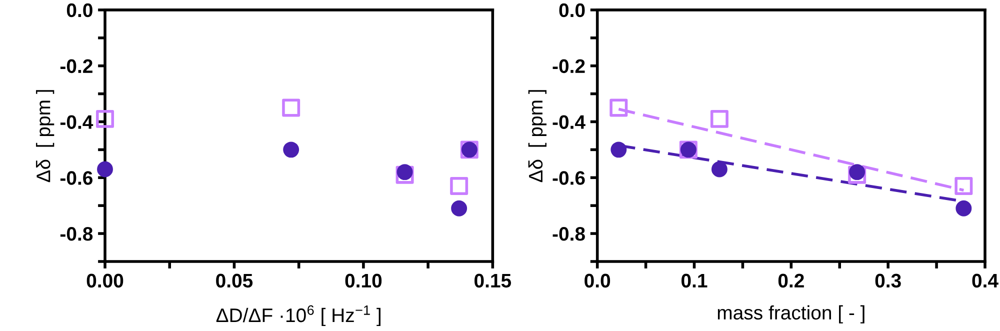 This screenshot has width=1000, height=331. Describe the element at coordinates (695, 281) in the screenshot. I see `x-tick-label: 0.1` at that location.